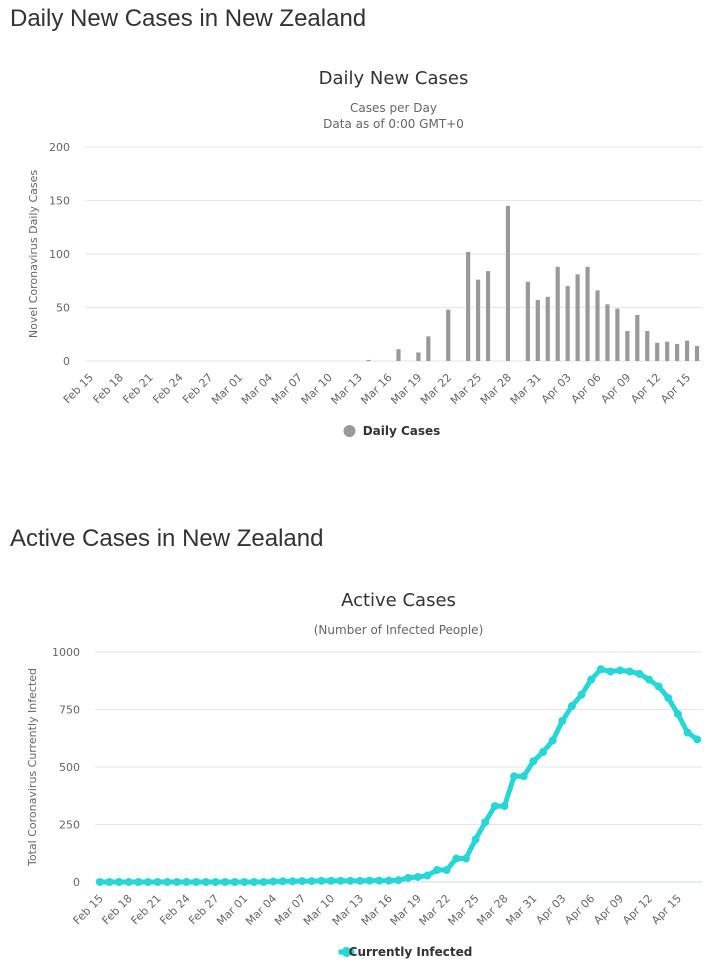  What do you see at coordinates (69, 710) in the screenshot?
I see `y-tick-label: 750` at bounding box center [69, 710].